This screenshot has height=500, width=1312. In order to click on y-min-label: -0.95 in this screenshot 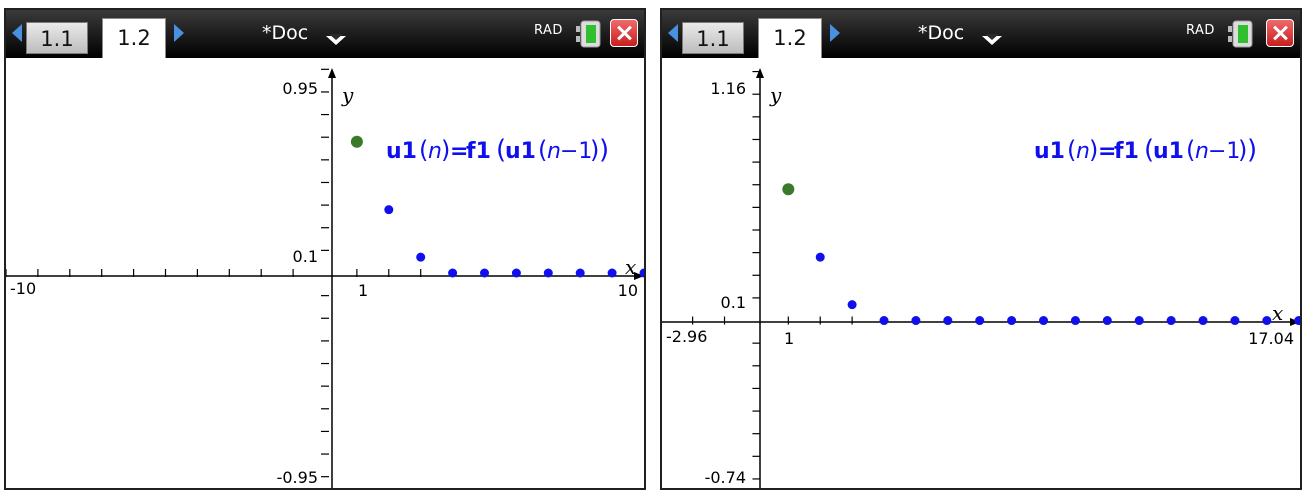, I will do `click(297, 477)`.